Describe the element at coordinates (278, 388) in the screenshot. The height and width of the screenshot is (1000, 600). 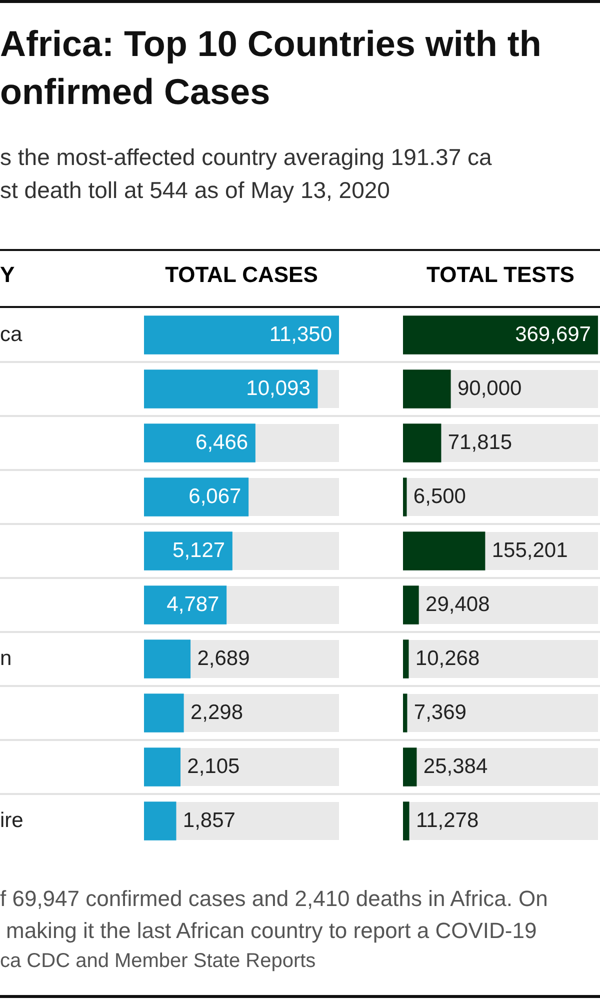
I see `data-label: 10,093` at that location.